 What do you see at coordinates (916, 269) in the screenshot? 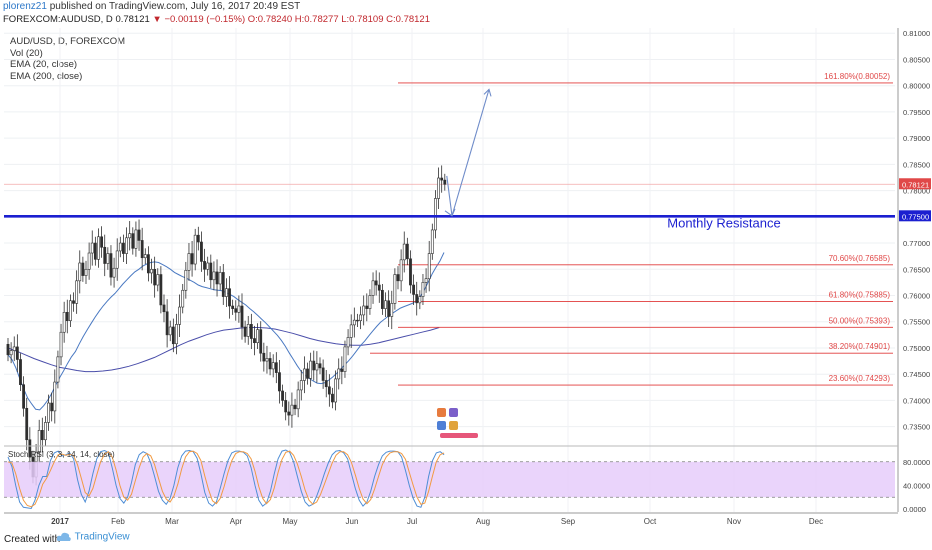
I see `price-tick-label: 0.76500` at bounding box center [916, 269].